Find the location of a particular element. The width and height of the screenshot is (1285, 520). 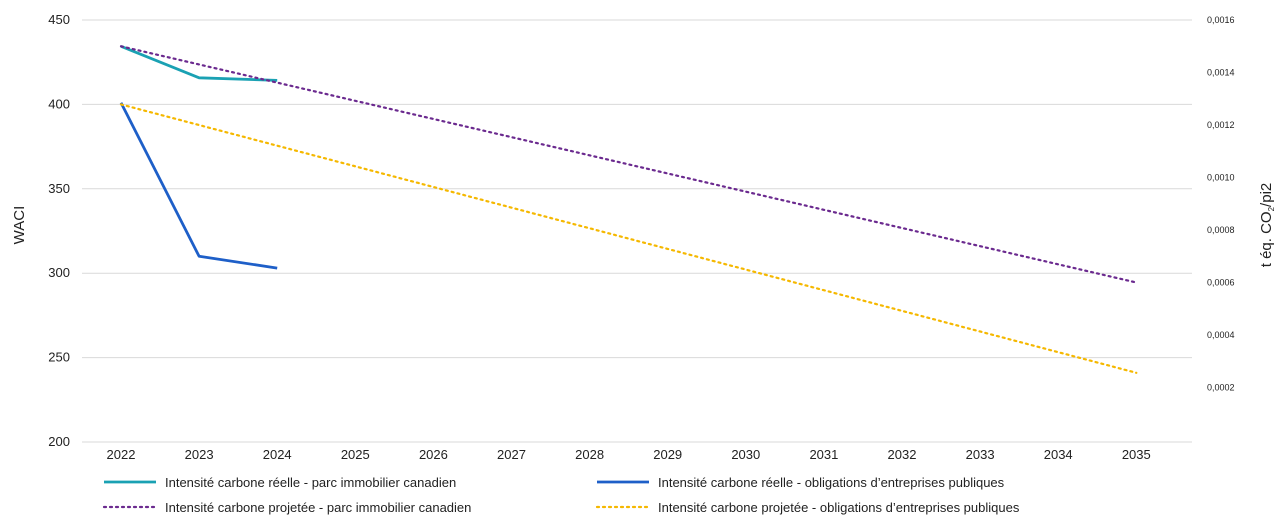

left-tick-label: 250 is located at coordinates (59, 357).